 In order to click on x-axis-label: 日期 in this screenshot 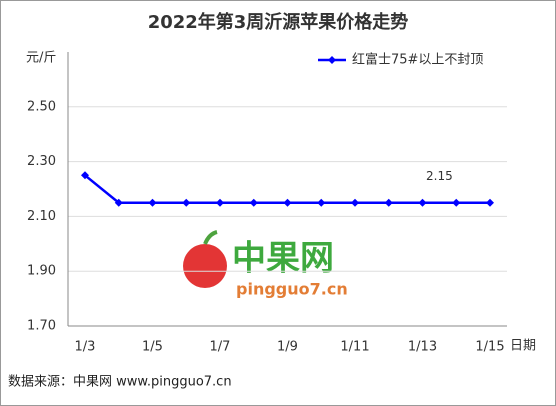, I will do `click(523, 346)`.